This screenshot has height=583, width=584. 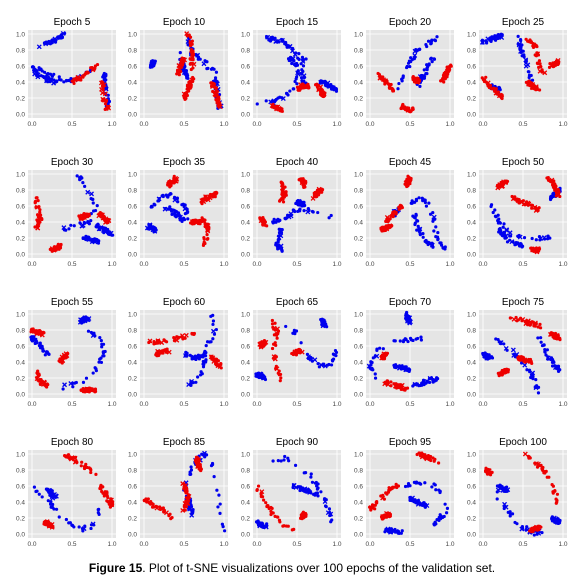 What do you see at coordinates (482, 404) in the screenshot?
I see `x-tick-label: 0.0` at bounding box center [482, 404].